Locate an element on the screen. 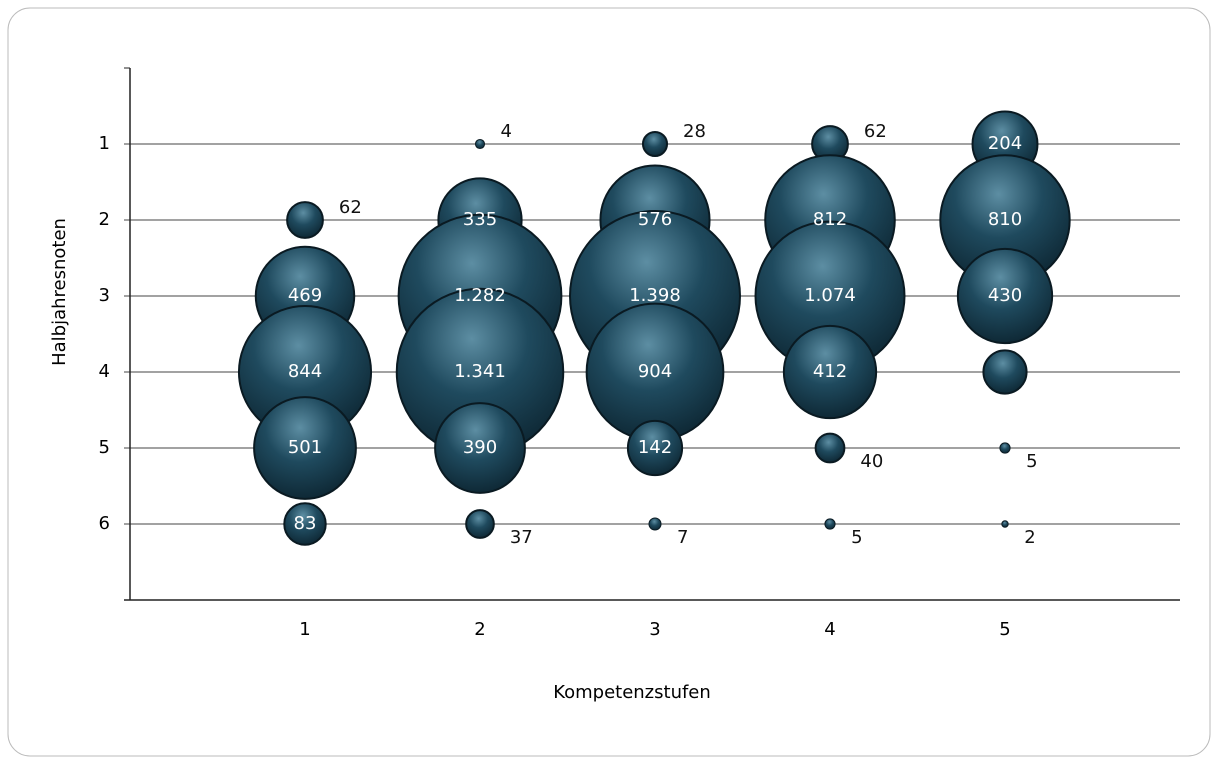 Image resolution: width=1214 pixels, height=765 pixels. y-tick-label: 4 is located at coordinates (104, 371).